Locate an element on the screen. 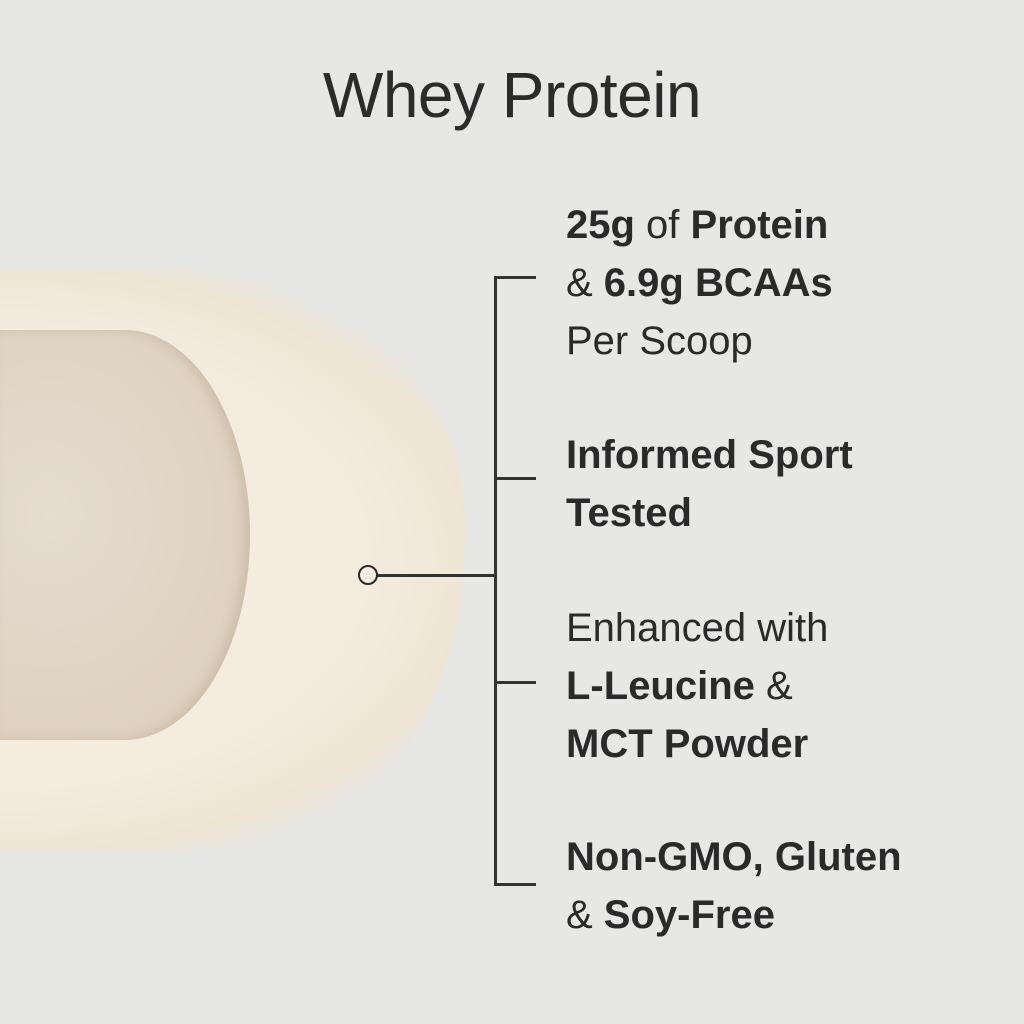 The image size is (1024, 1024). feature-line: Non-GMO, Gluten is located at coordinates (786, 857).